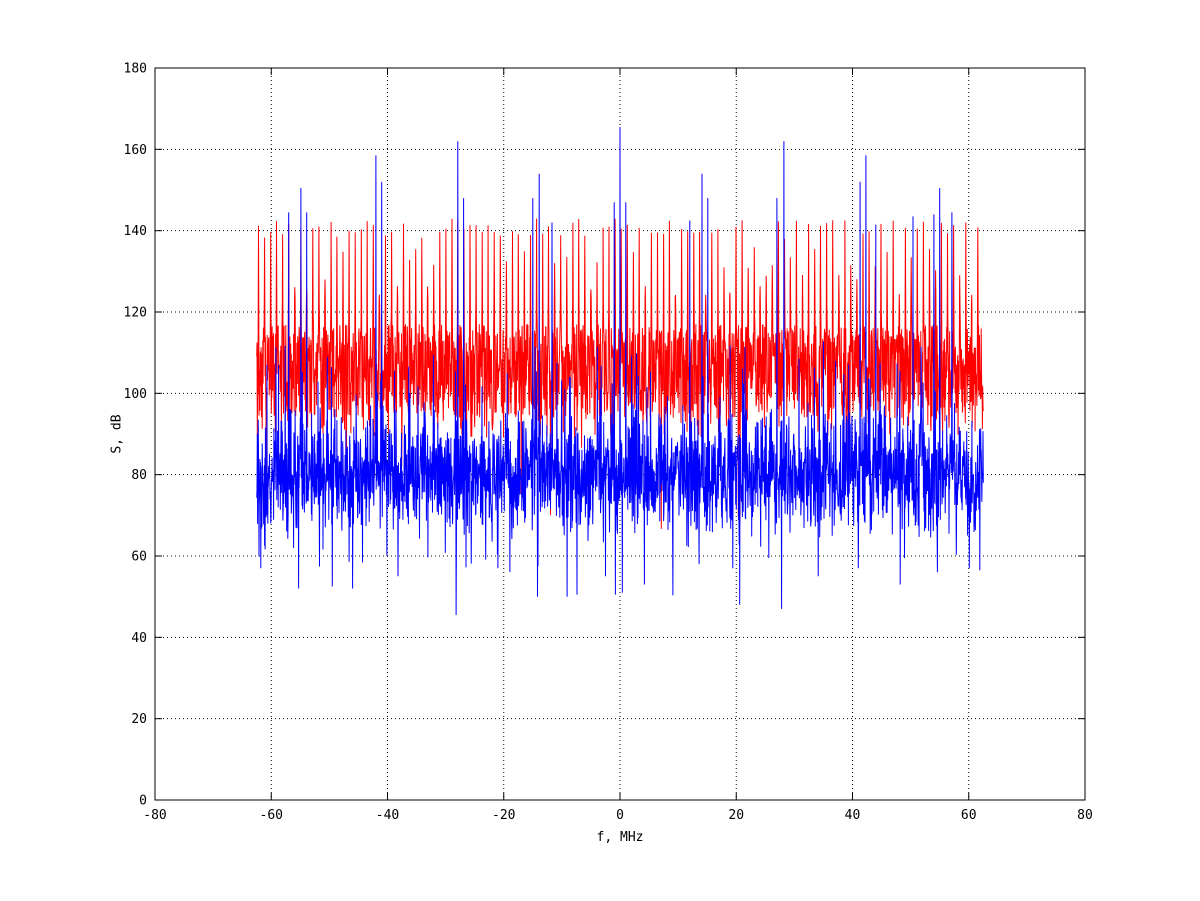  I want to click on x-tick-label: 80, so click(1085, 815).